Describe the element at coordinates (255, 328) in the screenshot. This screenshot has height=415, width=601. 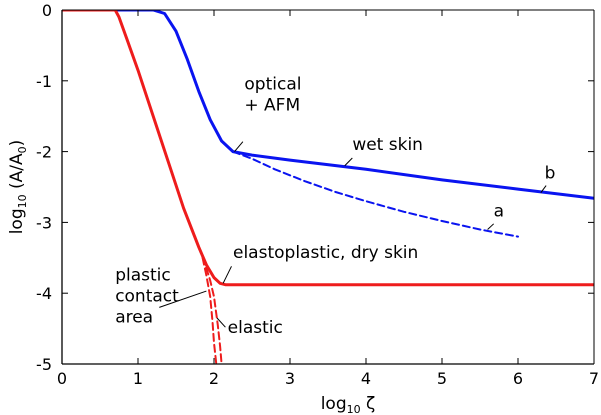
I see `annotation-text-6-0: elastic` at that location.